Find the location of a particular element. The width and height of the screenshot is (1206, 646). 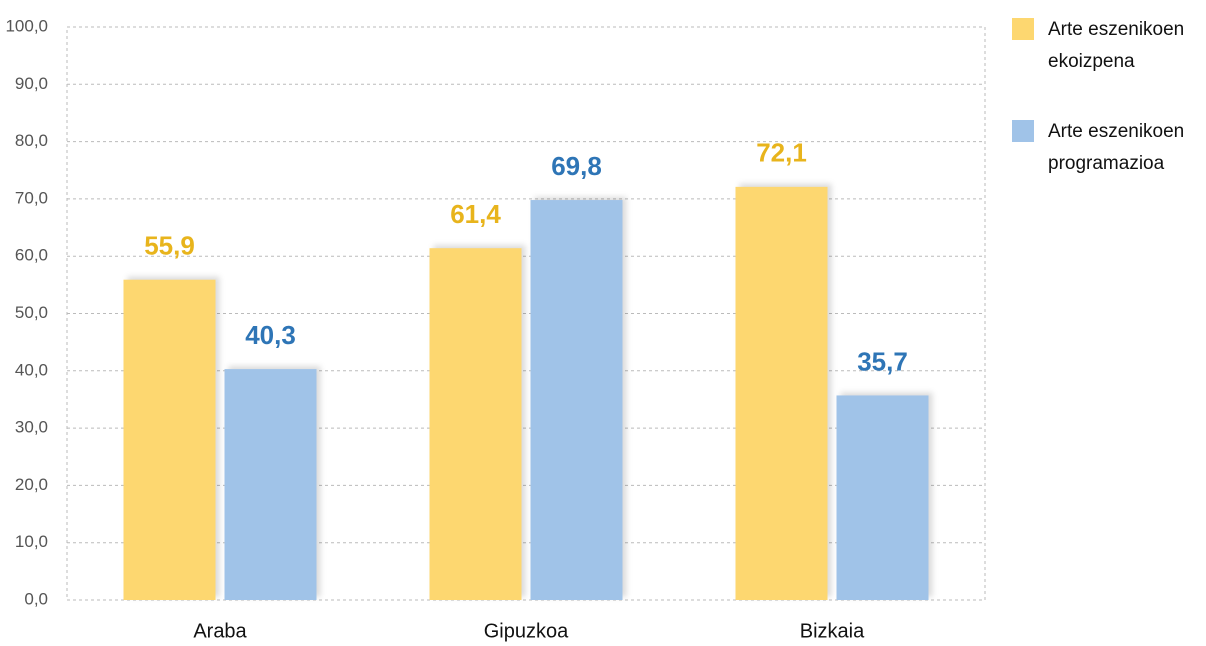

x-tick-label: Gipuzkoa is located at coordinates (526, 631).